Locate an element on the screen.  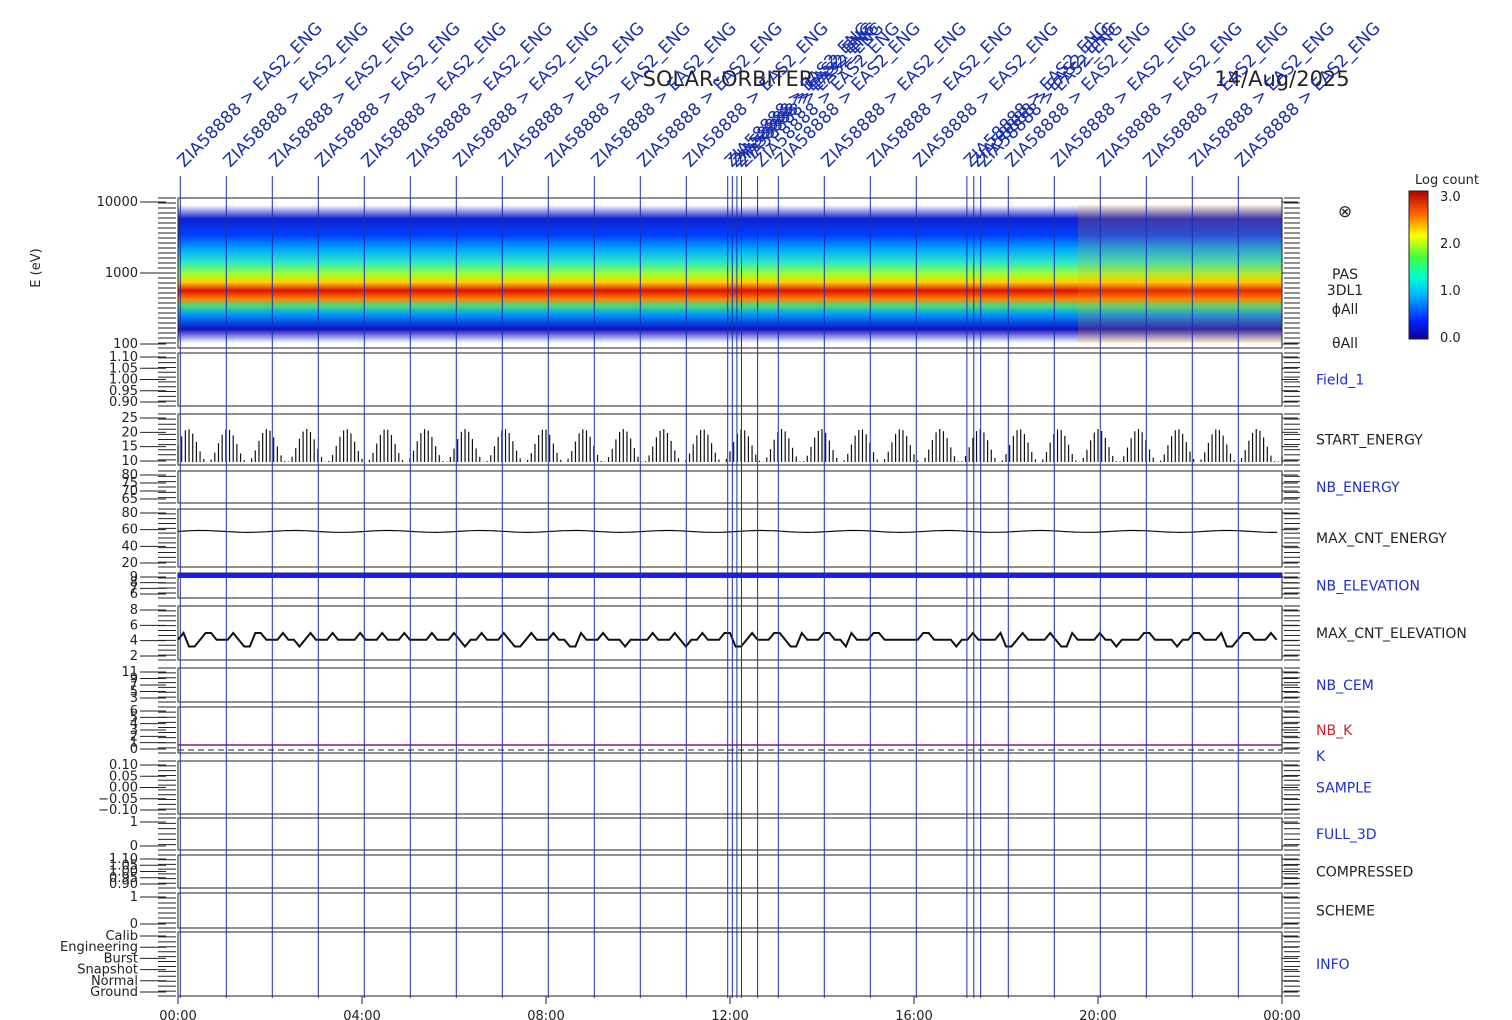
phi-label: ϕAll is located at coordinates (1345, 310).